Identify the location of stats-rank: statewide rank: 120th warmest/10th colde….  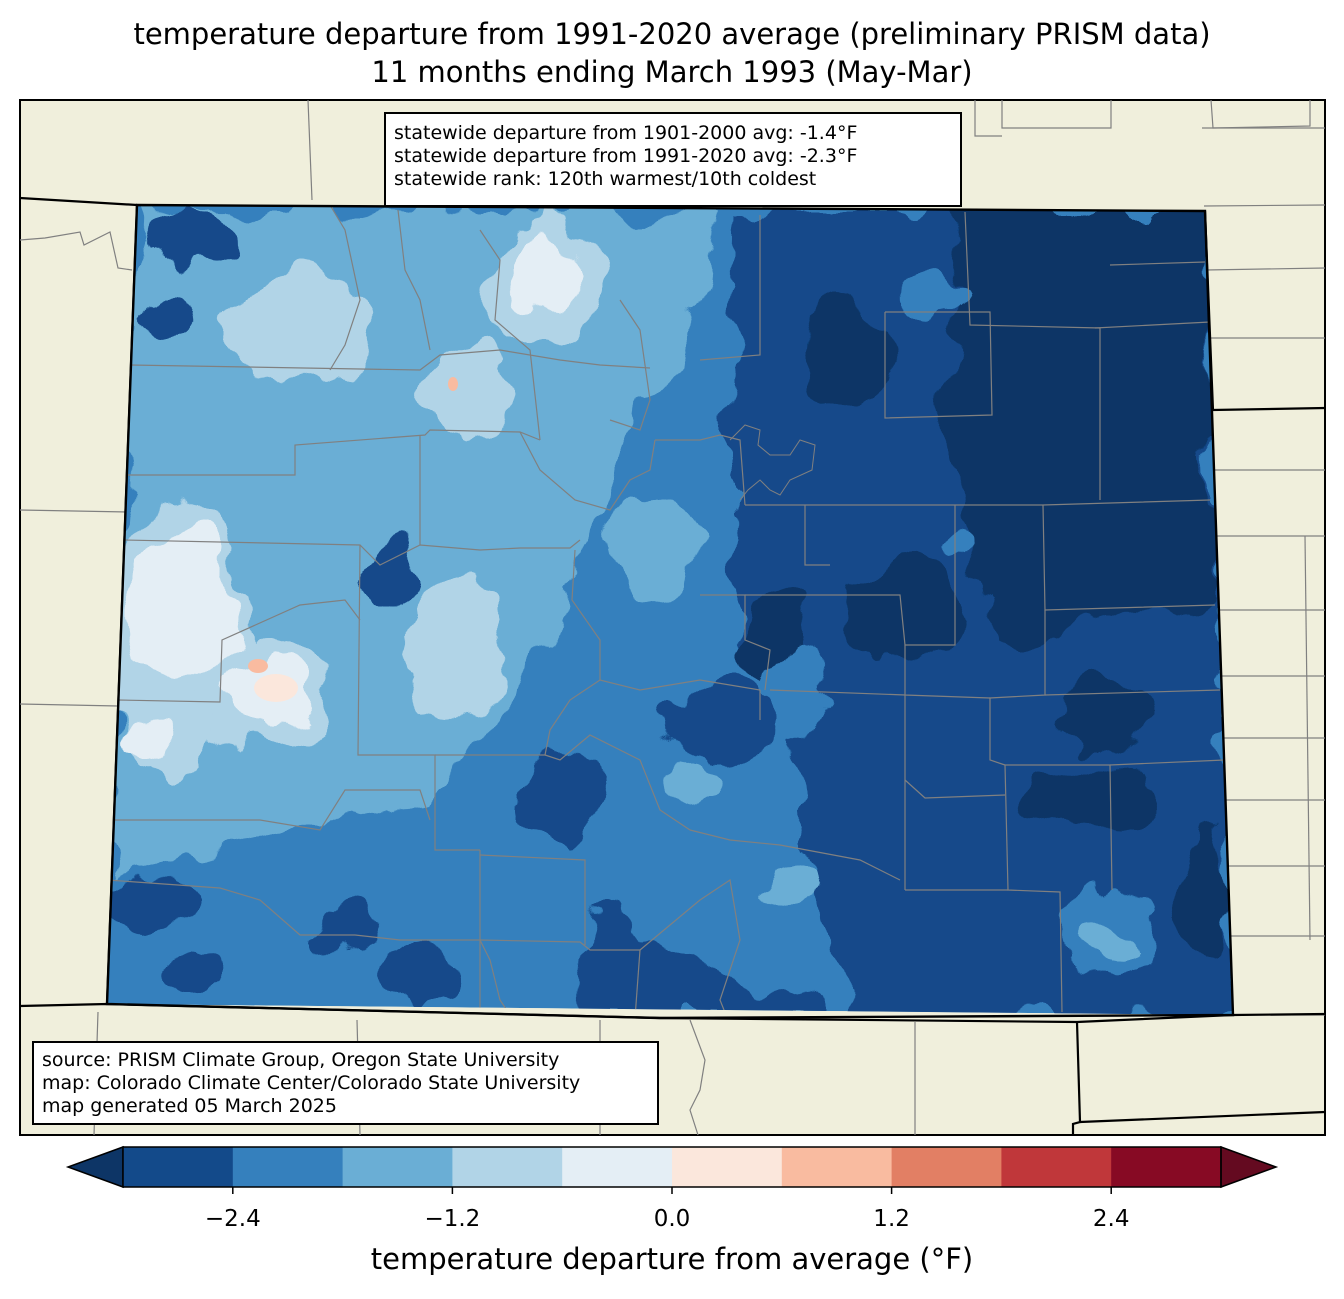
(605, 179).